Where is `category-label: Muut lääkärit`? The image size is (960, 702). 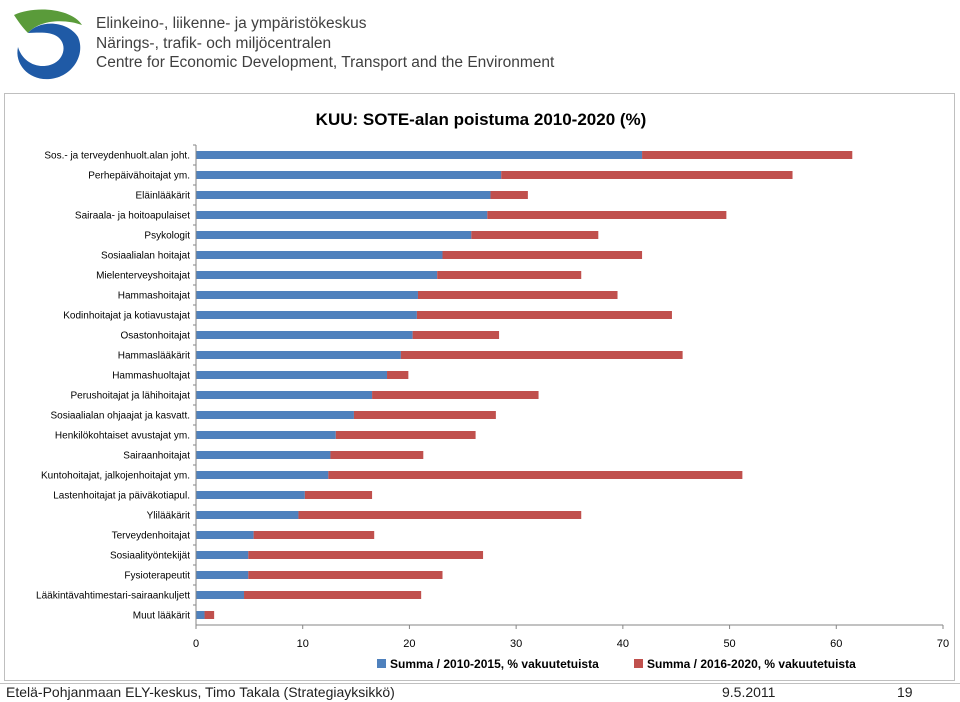 category-label: Muut lääkärit is located at coordinates (161, 616).